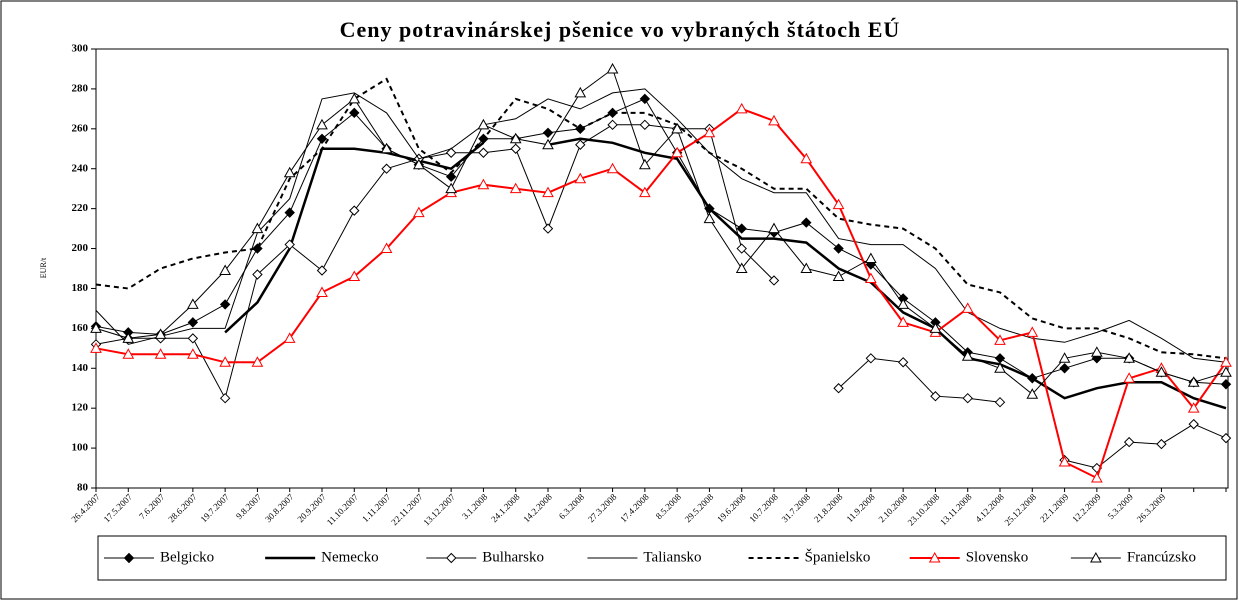 The image size is (1239, 606). Describe the element at coordinates (997, 557) in the screenshot. I see `legend-label: Slovensko` at that location.